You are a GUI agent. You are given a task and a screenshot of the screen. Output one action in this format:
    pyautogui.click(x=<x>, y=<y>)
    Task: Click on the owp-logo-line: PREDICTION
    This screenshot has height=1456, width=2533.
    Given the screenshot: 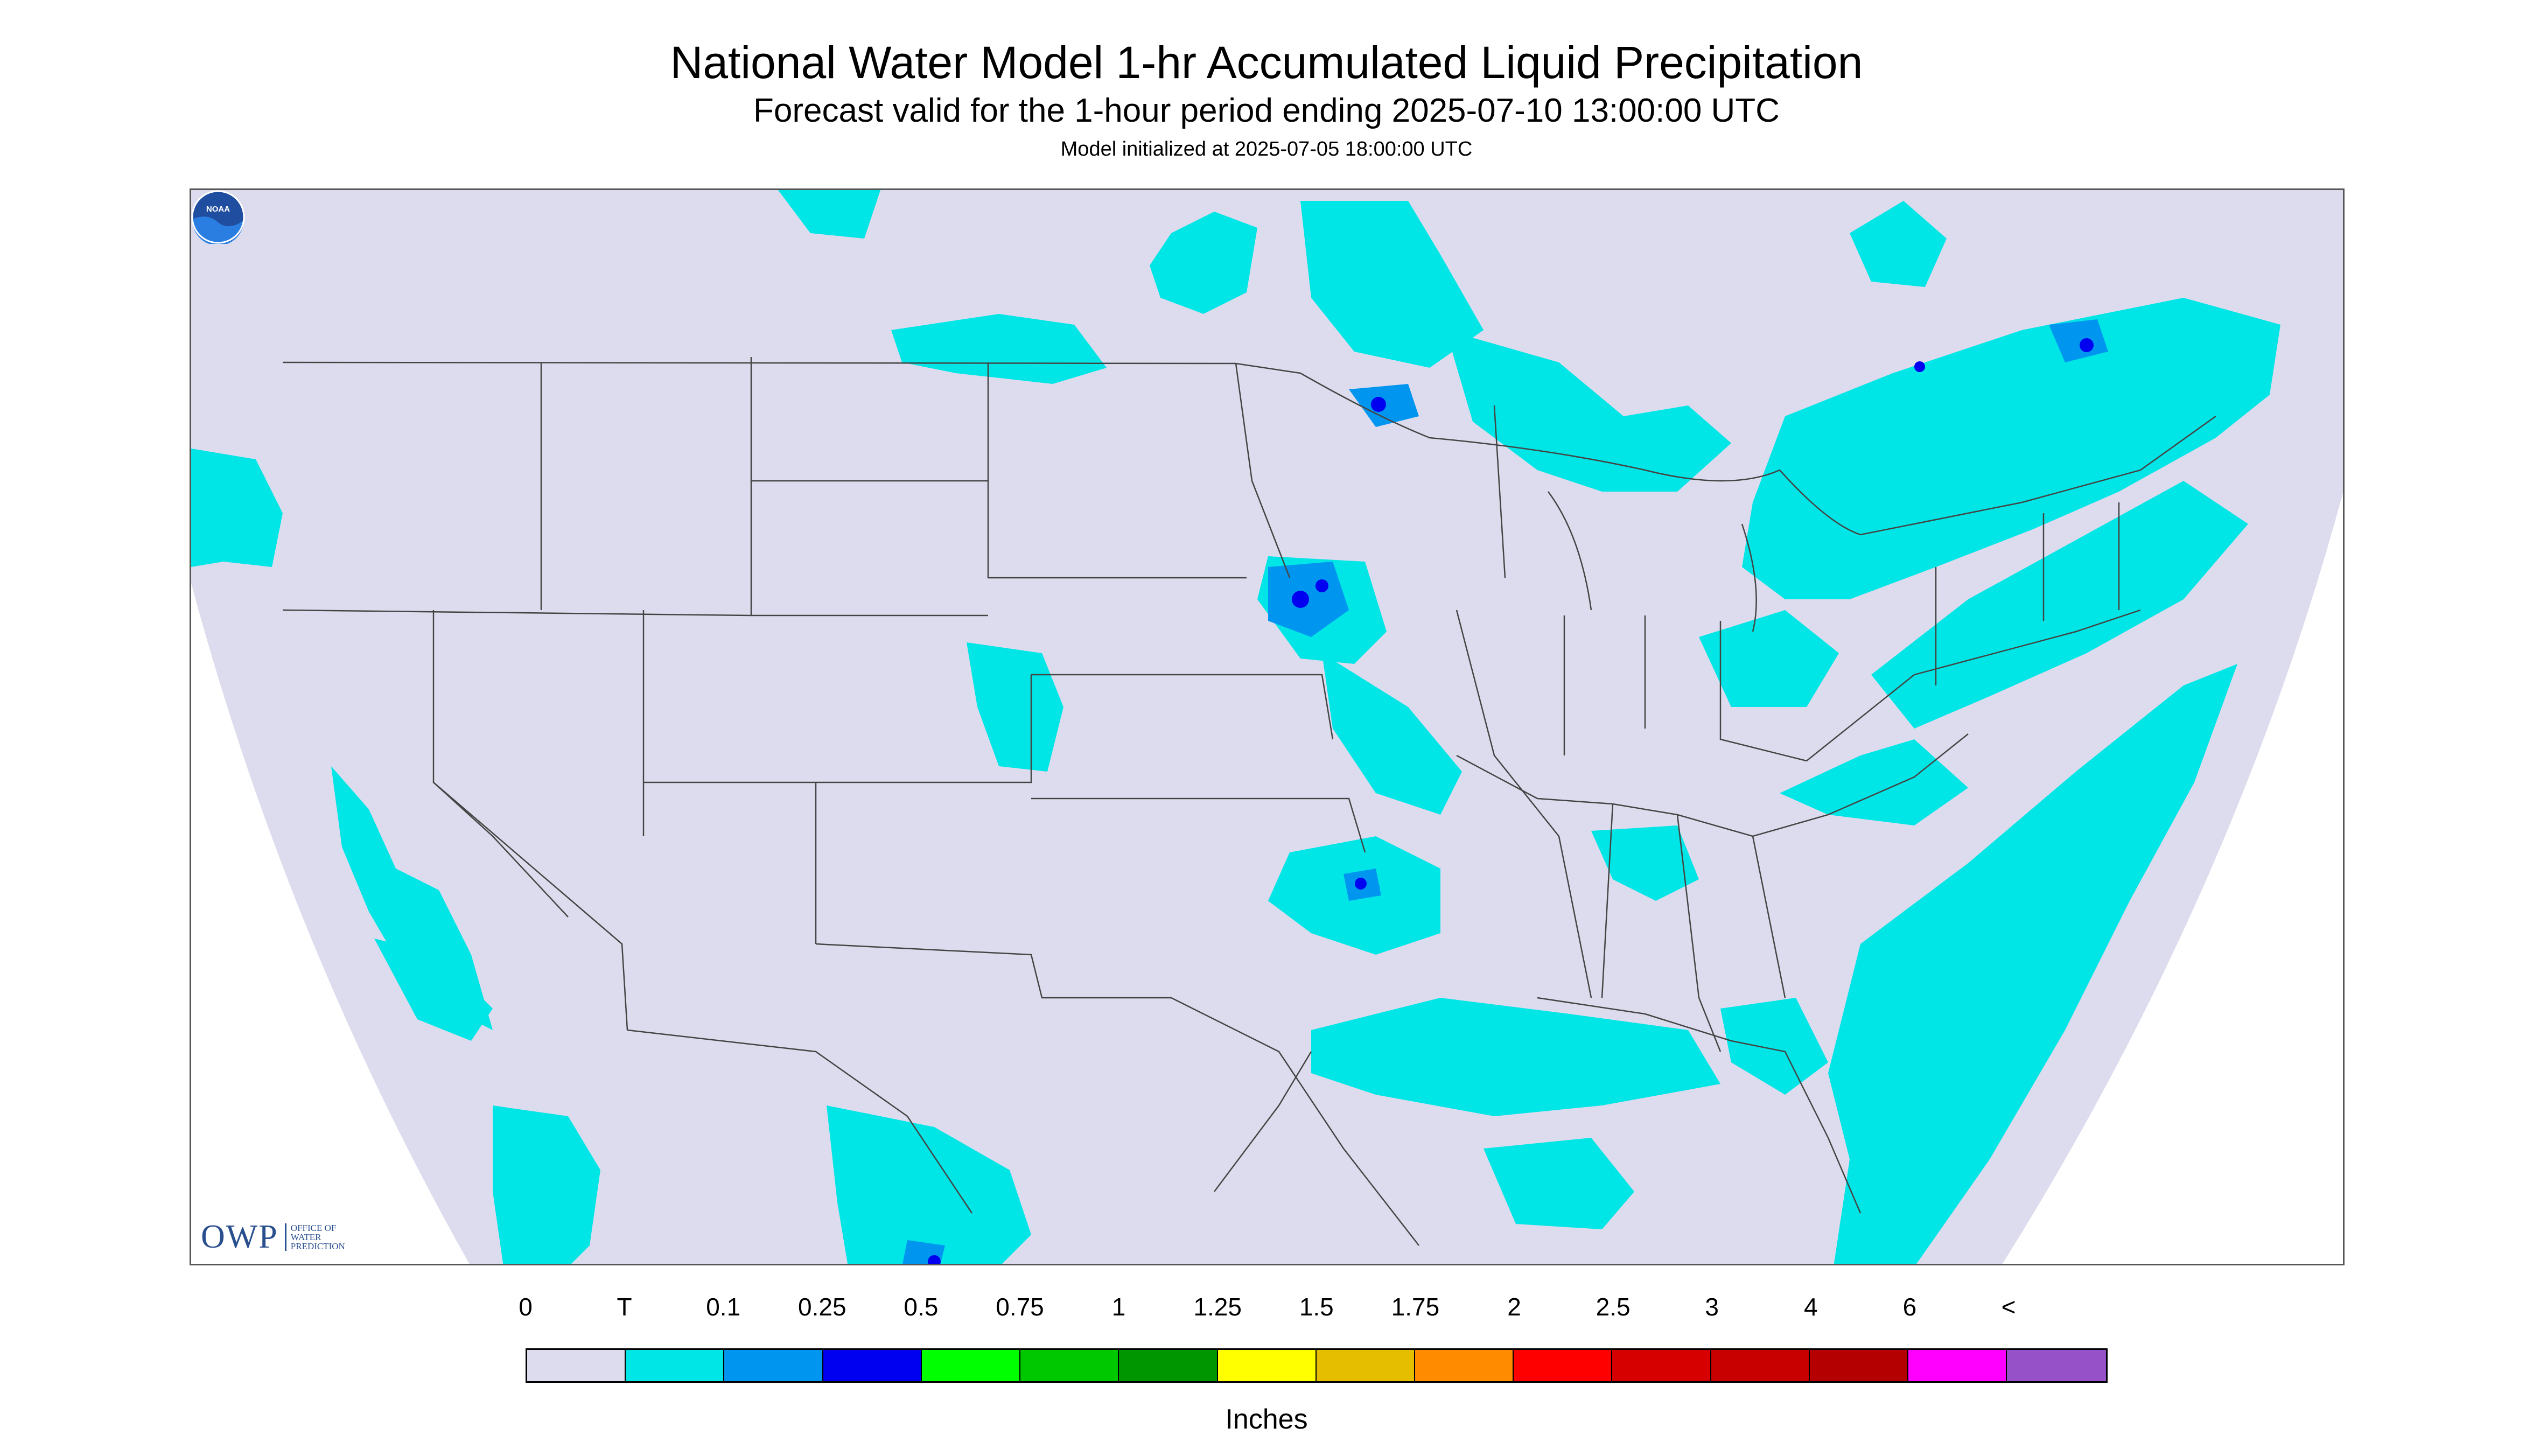 What is the action you would take?
    pyautogui.click(x=317, y=1246)
    